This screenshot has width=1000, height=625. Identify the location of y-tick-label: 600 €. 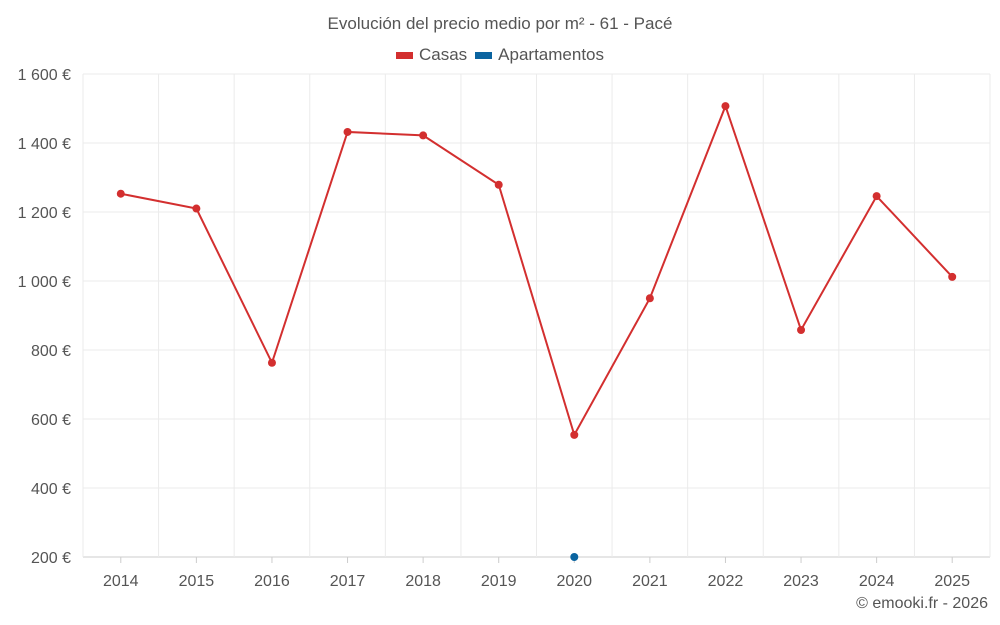
(51, 420).